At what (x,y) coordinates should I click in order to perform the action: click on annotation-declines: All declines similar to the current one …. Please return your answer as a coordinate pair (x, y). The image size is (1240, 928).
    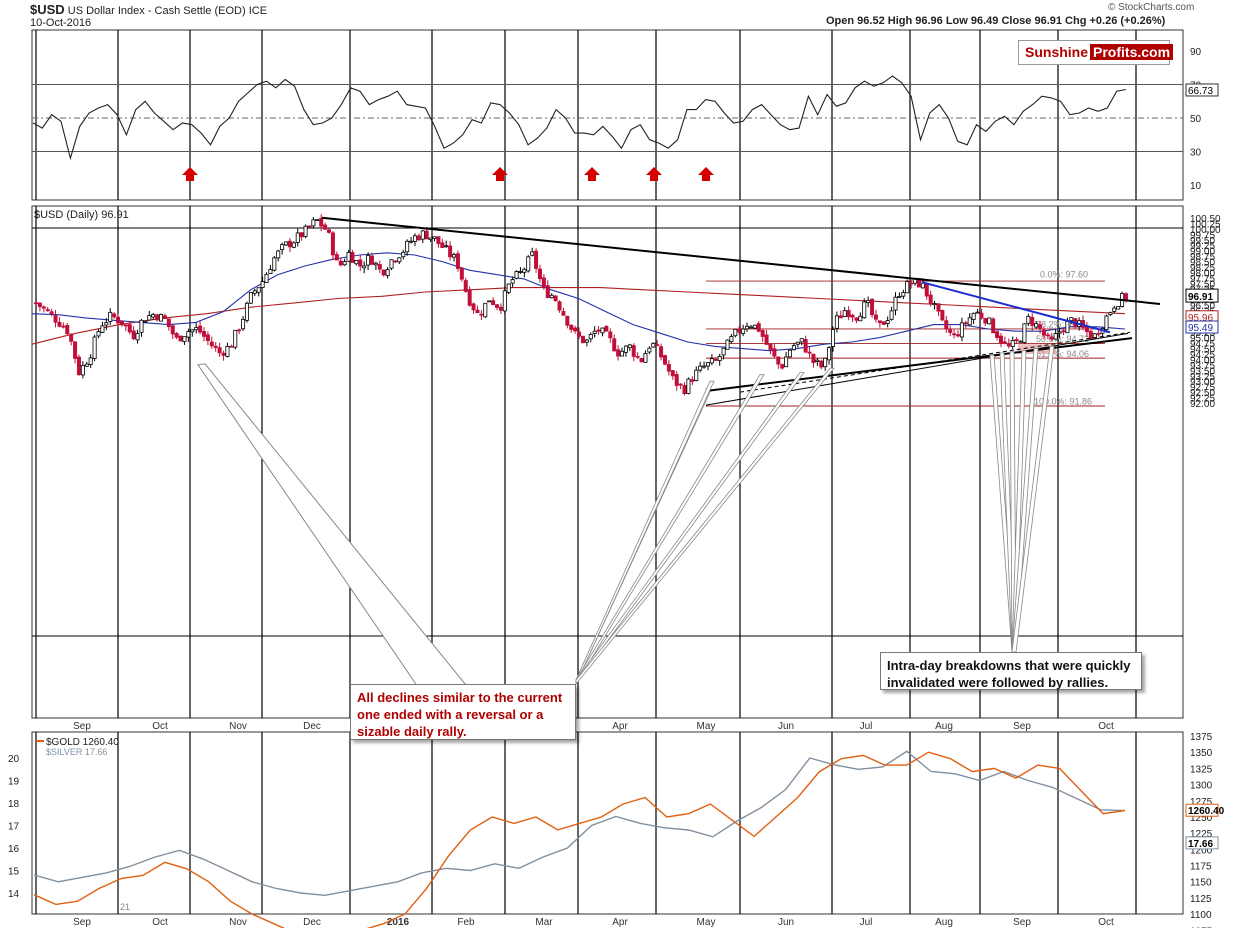
    Looking at the image, I should click on (463, 712).